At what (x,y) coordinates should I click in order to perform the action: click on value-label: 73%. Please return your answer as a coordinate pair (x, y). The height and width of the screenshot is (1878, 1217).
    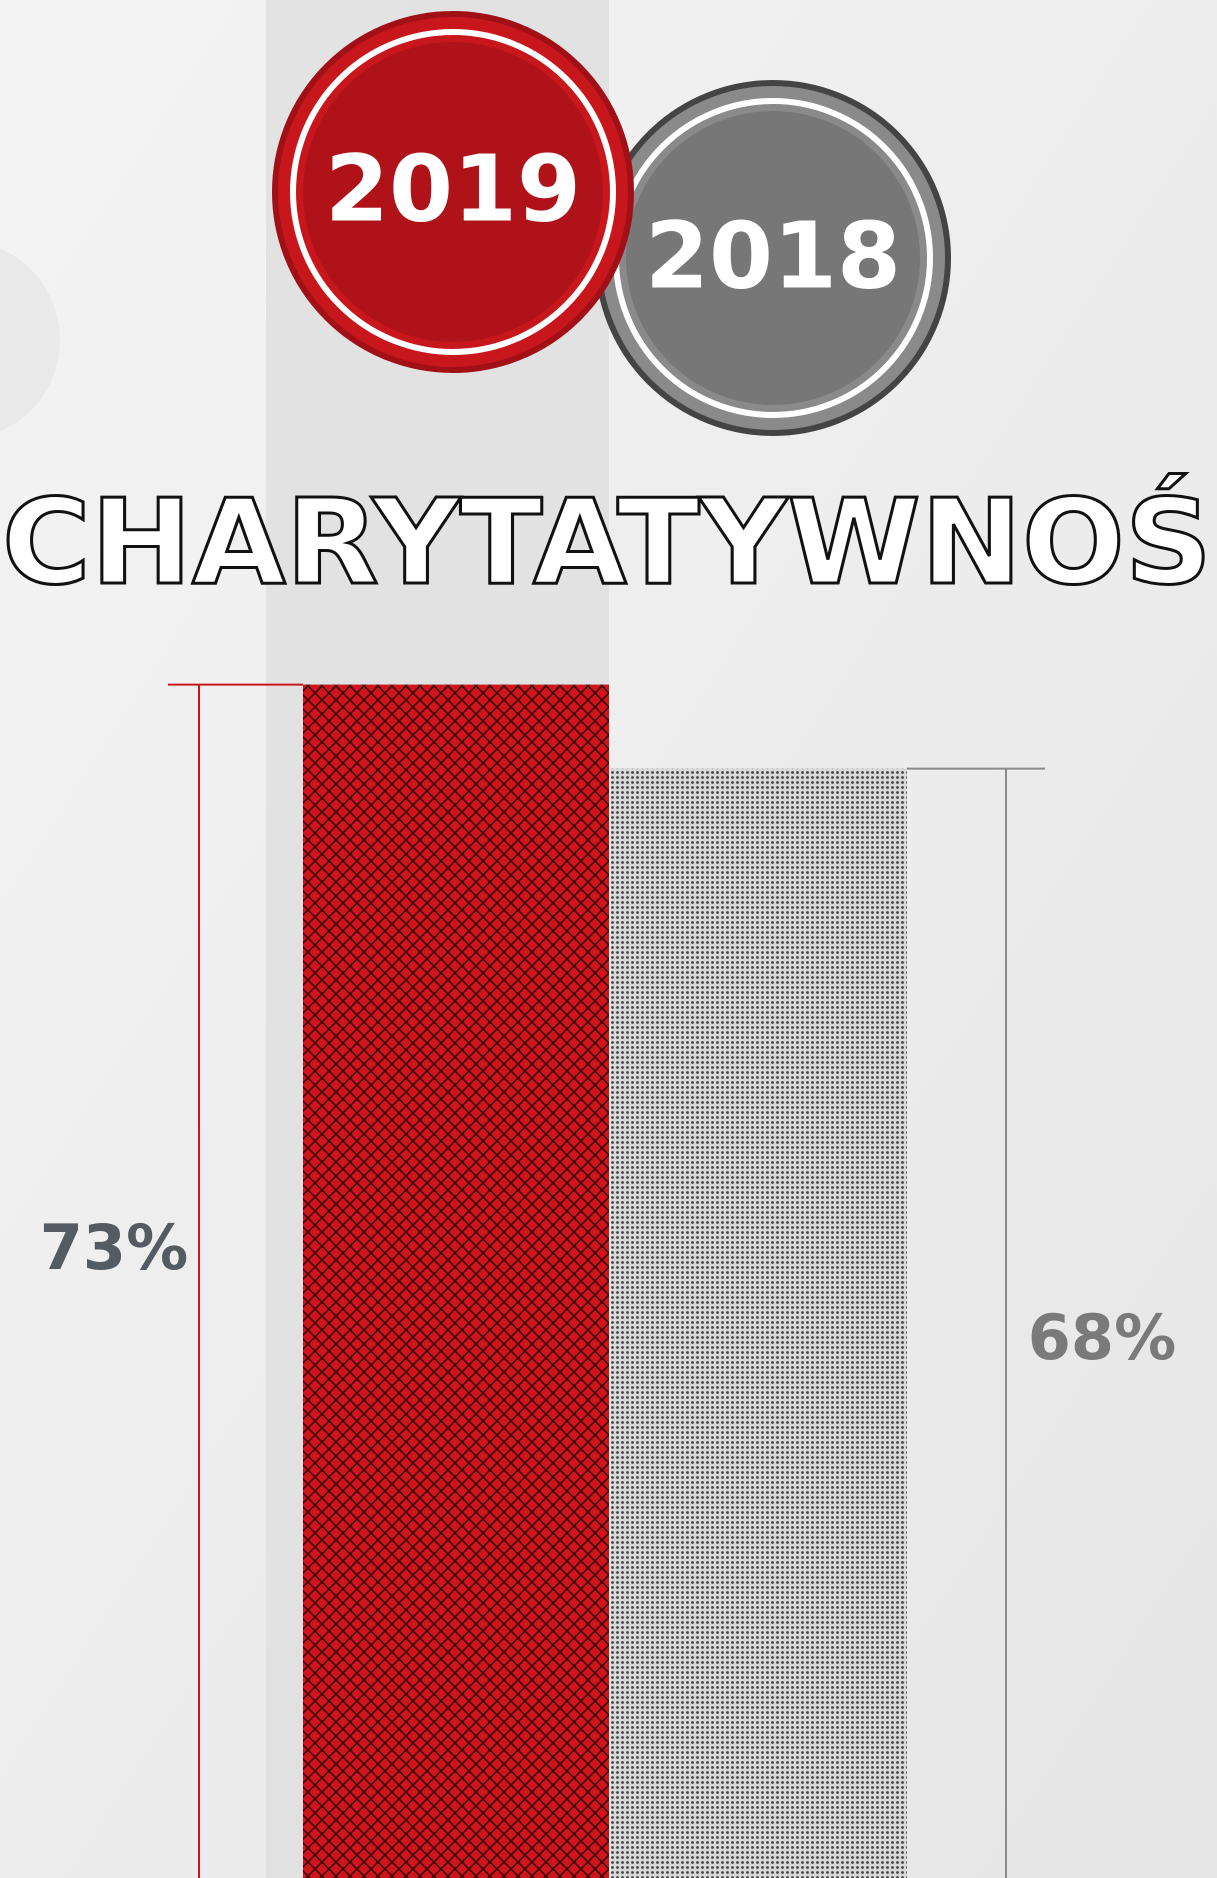
    Looking at the image, I should click on (114, 1247).